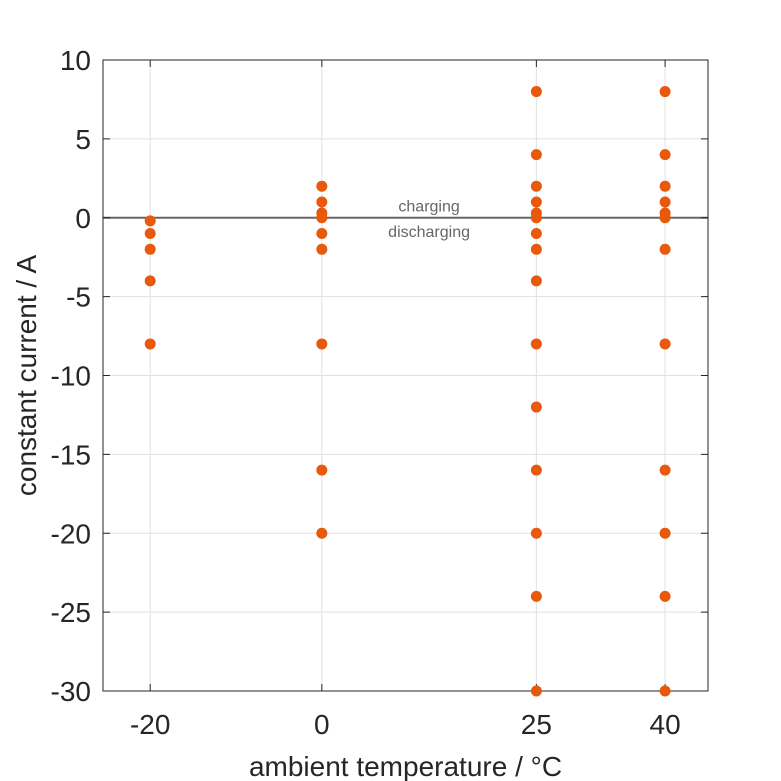 The width and height of the screenshot is (781, 781). I want to click on y-tick-label: -15, so click(71, 454).